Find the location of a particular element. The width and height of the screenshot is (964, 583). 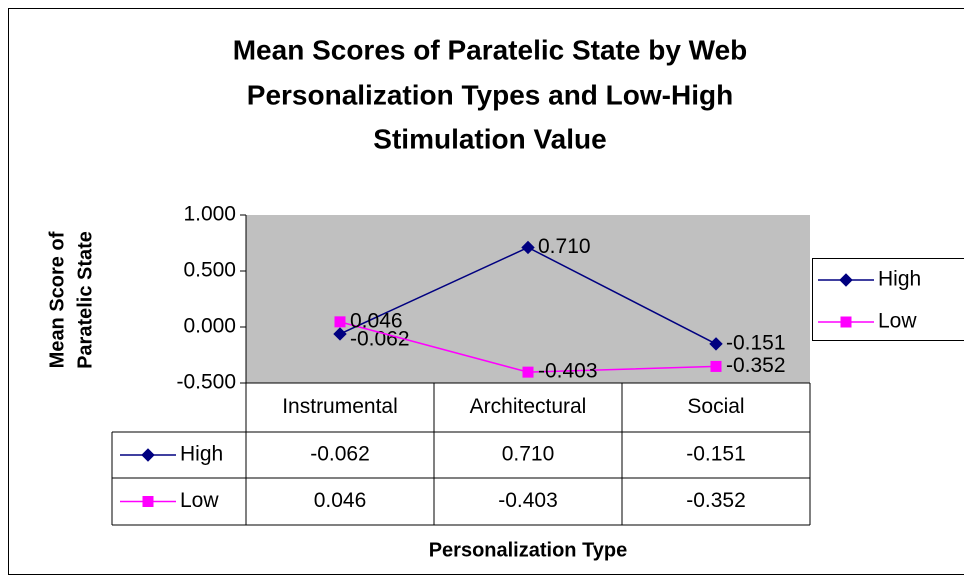

legend-box is located at coordinates (888, 299).